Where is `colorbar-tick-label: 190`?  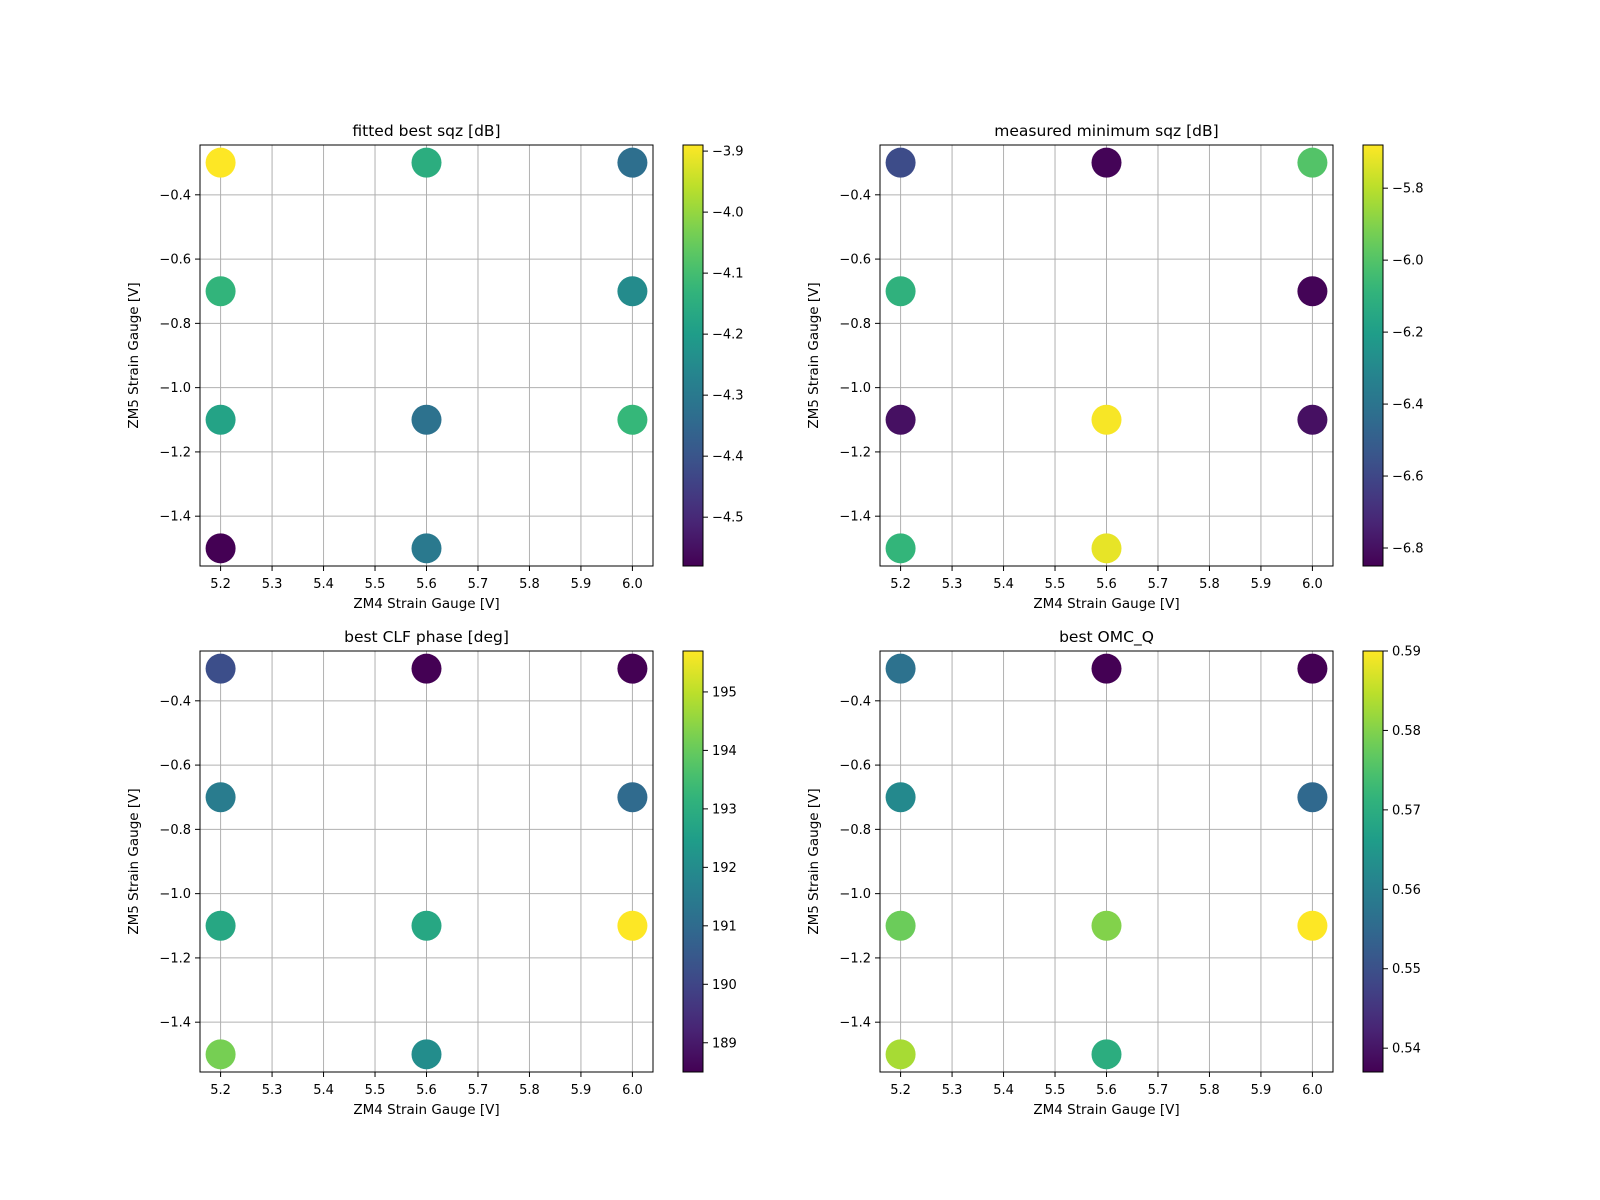 colorbar-tick-label: 190 is located at coordinates (724, 985).